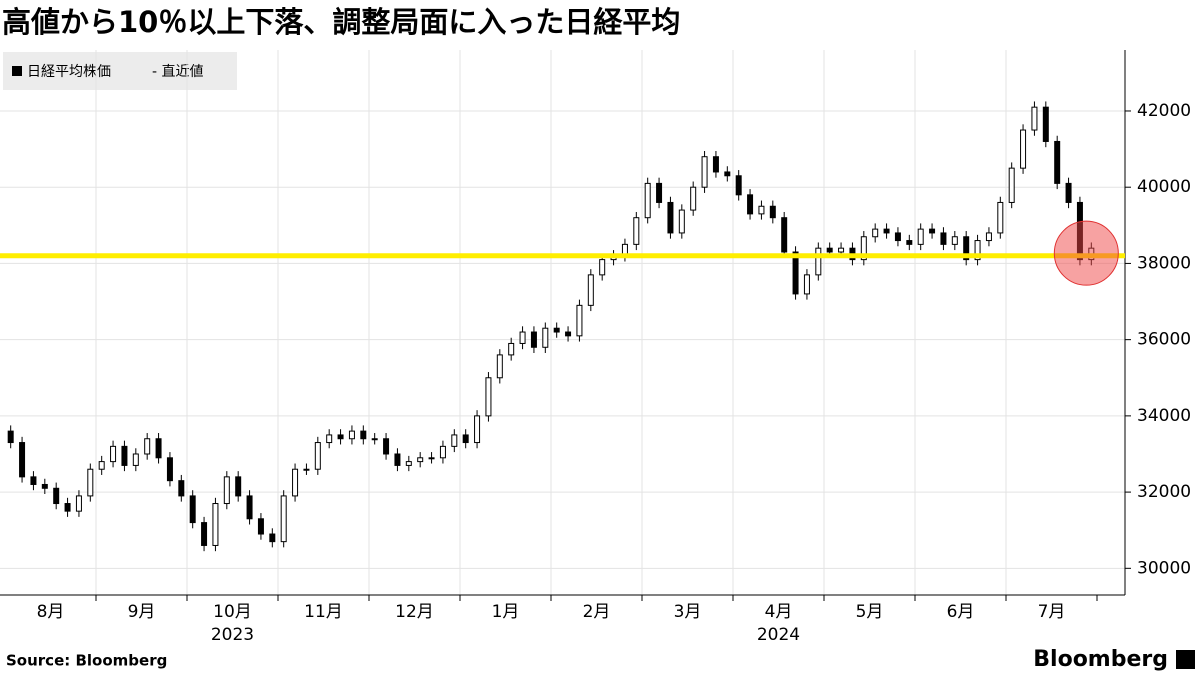 This screenshot has height=675, width=1200. Describe the element at coordinates (1100, 659) in the screenshot. I see `logo: Bloomberg` at that location.